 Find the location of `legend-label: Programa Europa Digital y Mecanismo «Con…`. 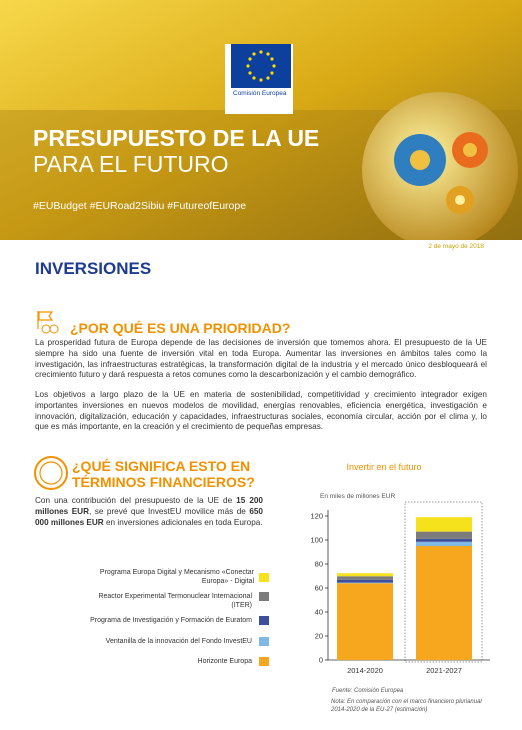

legend-label: Programa Europa Digital y Mecanismo «Con… is located at coordinates (176, 577).